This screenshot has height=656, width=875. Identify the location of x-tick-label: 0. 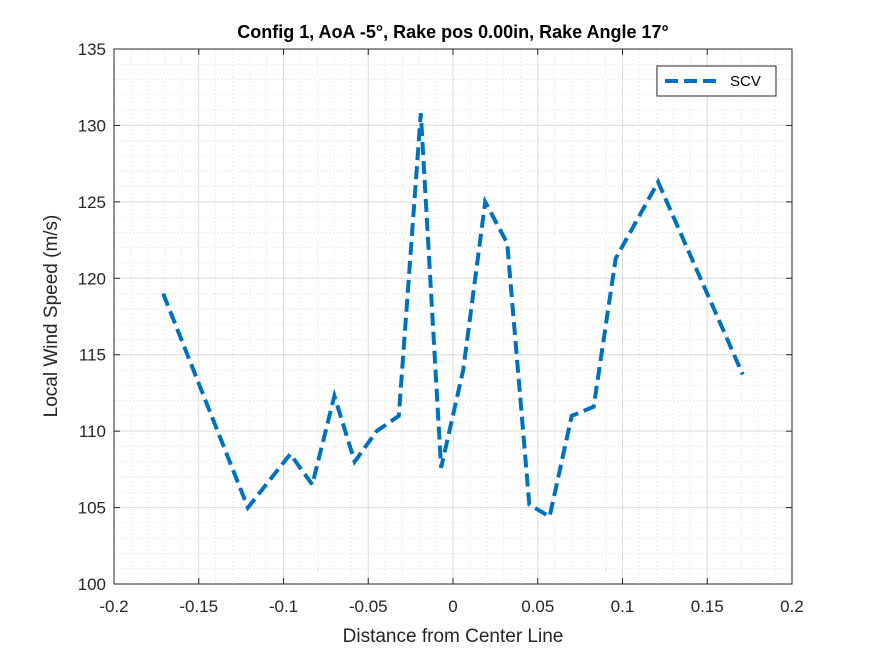
(452, 606).